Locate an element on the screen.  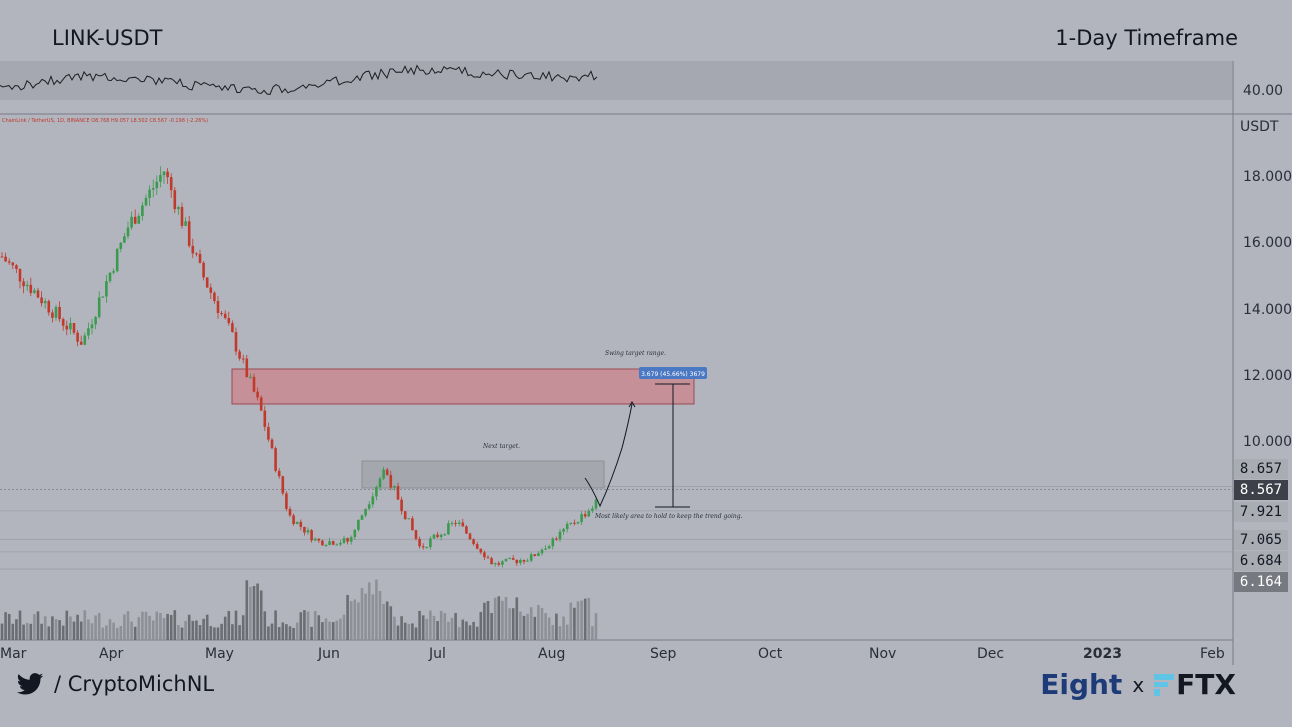
price-tag: 7.921 is located at coordinates (1261, 512).